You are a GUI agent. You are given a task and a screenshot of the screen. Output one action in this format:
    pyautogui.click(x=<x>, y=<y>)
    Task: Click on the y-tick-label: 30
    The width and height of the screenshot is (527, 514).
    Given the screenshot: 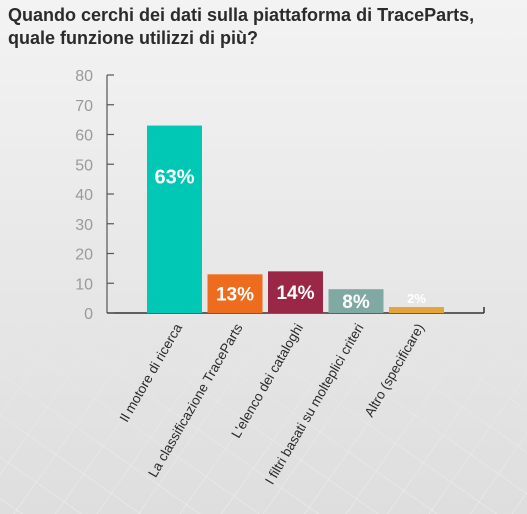 What is the action you would take?
    pyautogui.click(x=84, y=225)
    